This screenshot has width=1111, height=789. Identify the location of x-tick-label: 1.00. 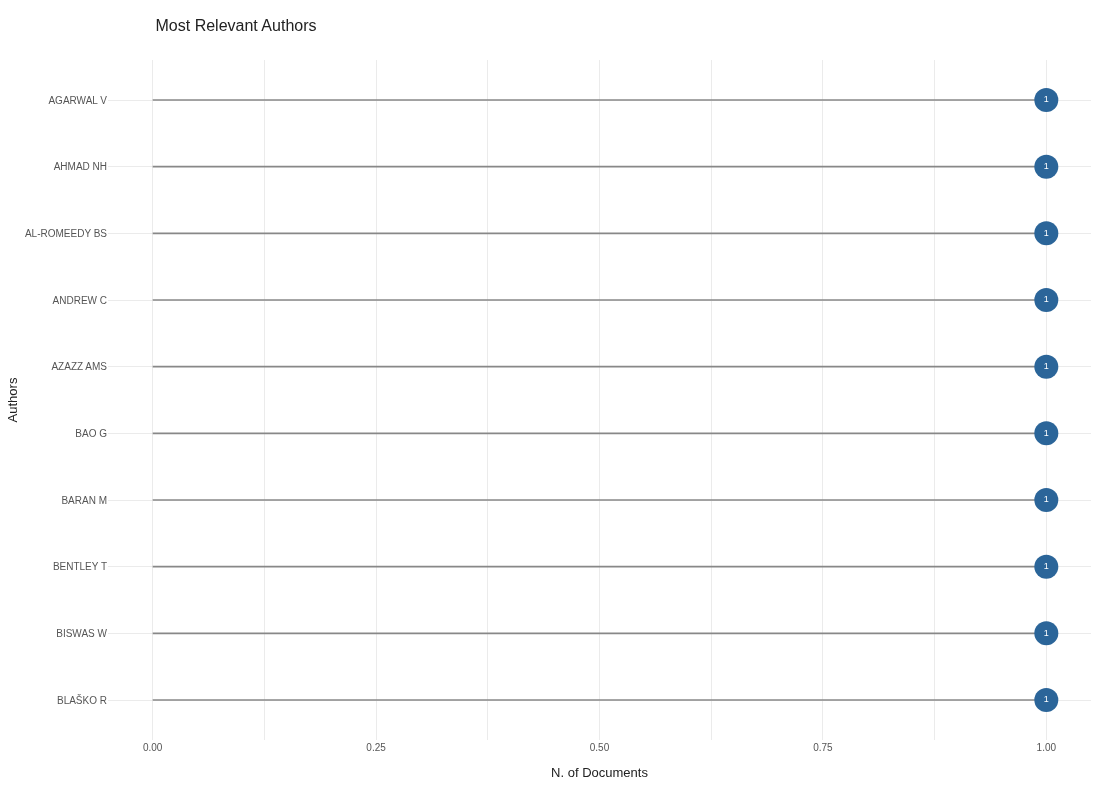
(1046, 747).